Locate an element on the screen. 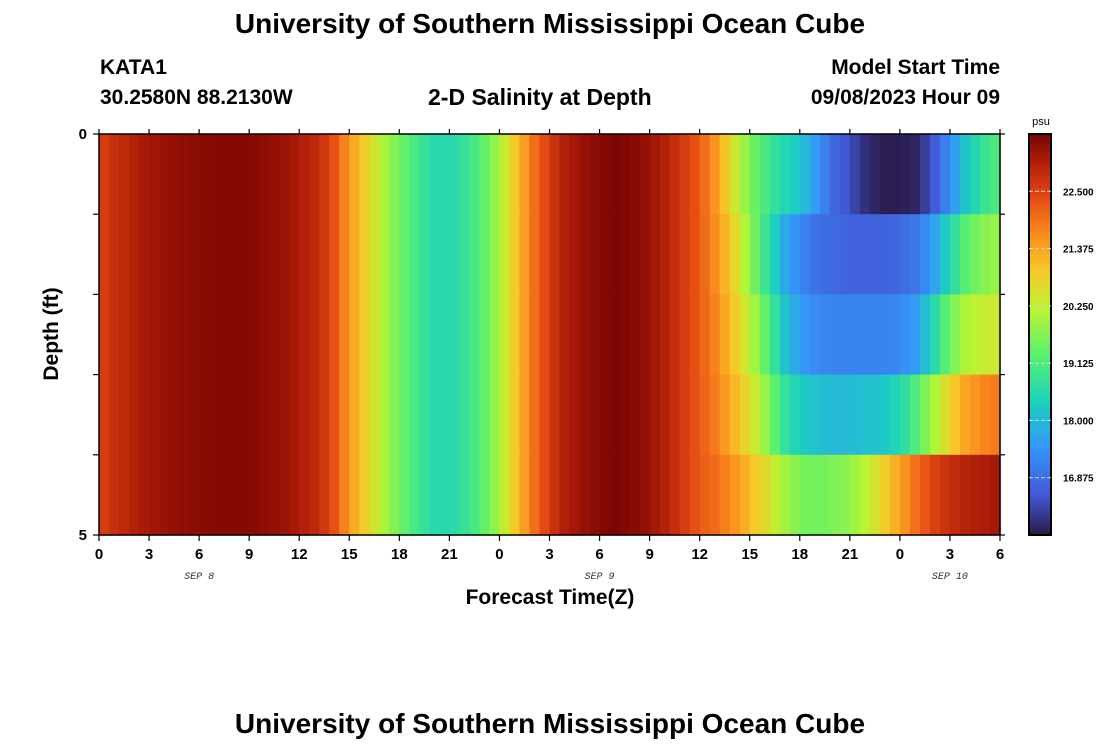 This screenshot has width=1100, height=750. x-tick-label: 9 is located at coordinates (649, 554).